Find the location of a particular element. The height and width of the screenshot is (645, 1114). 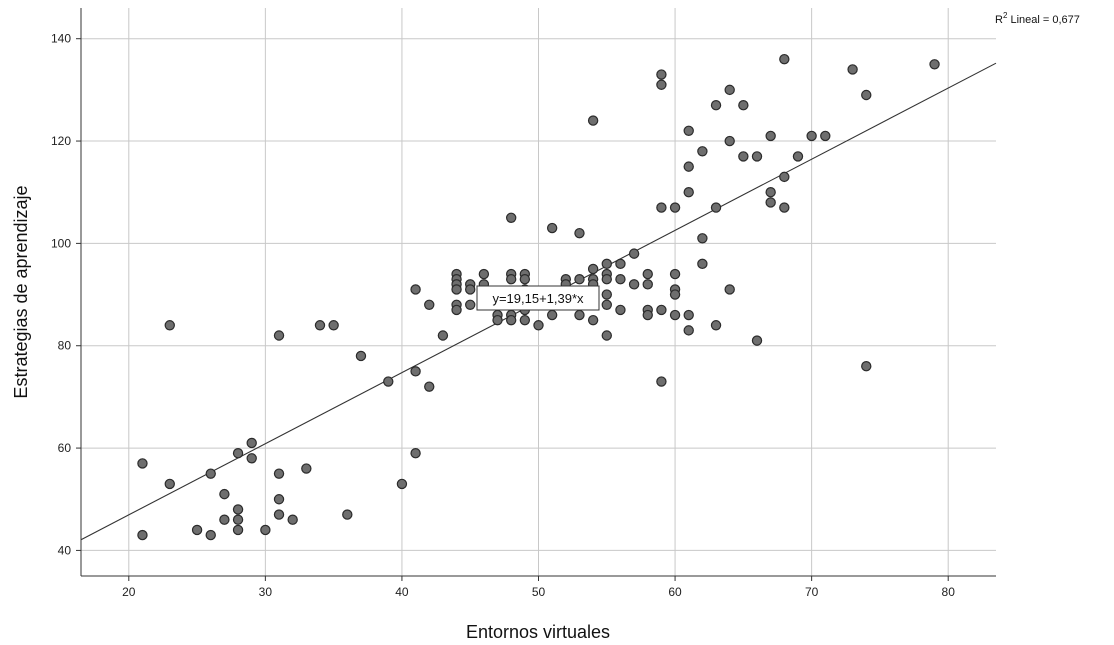

r2-suffix: Lineal = 0,677 is located at coordinates (1043, 20).